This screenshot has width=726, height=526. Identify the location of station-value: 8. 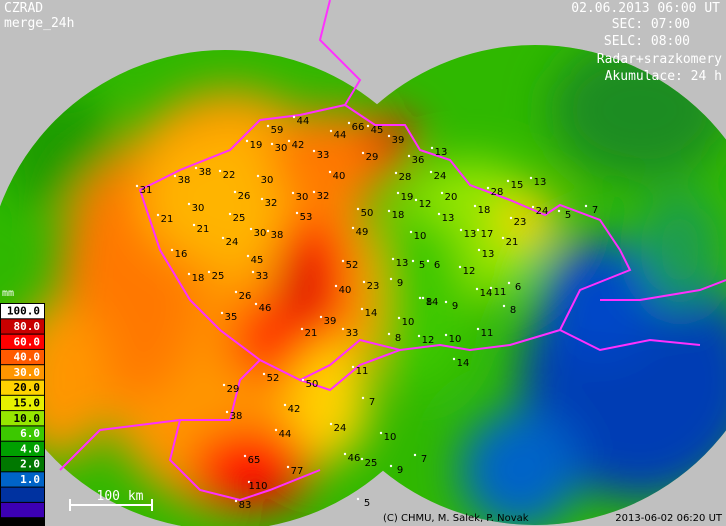
(429, 302).